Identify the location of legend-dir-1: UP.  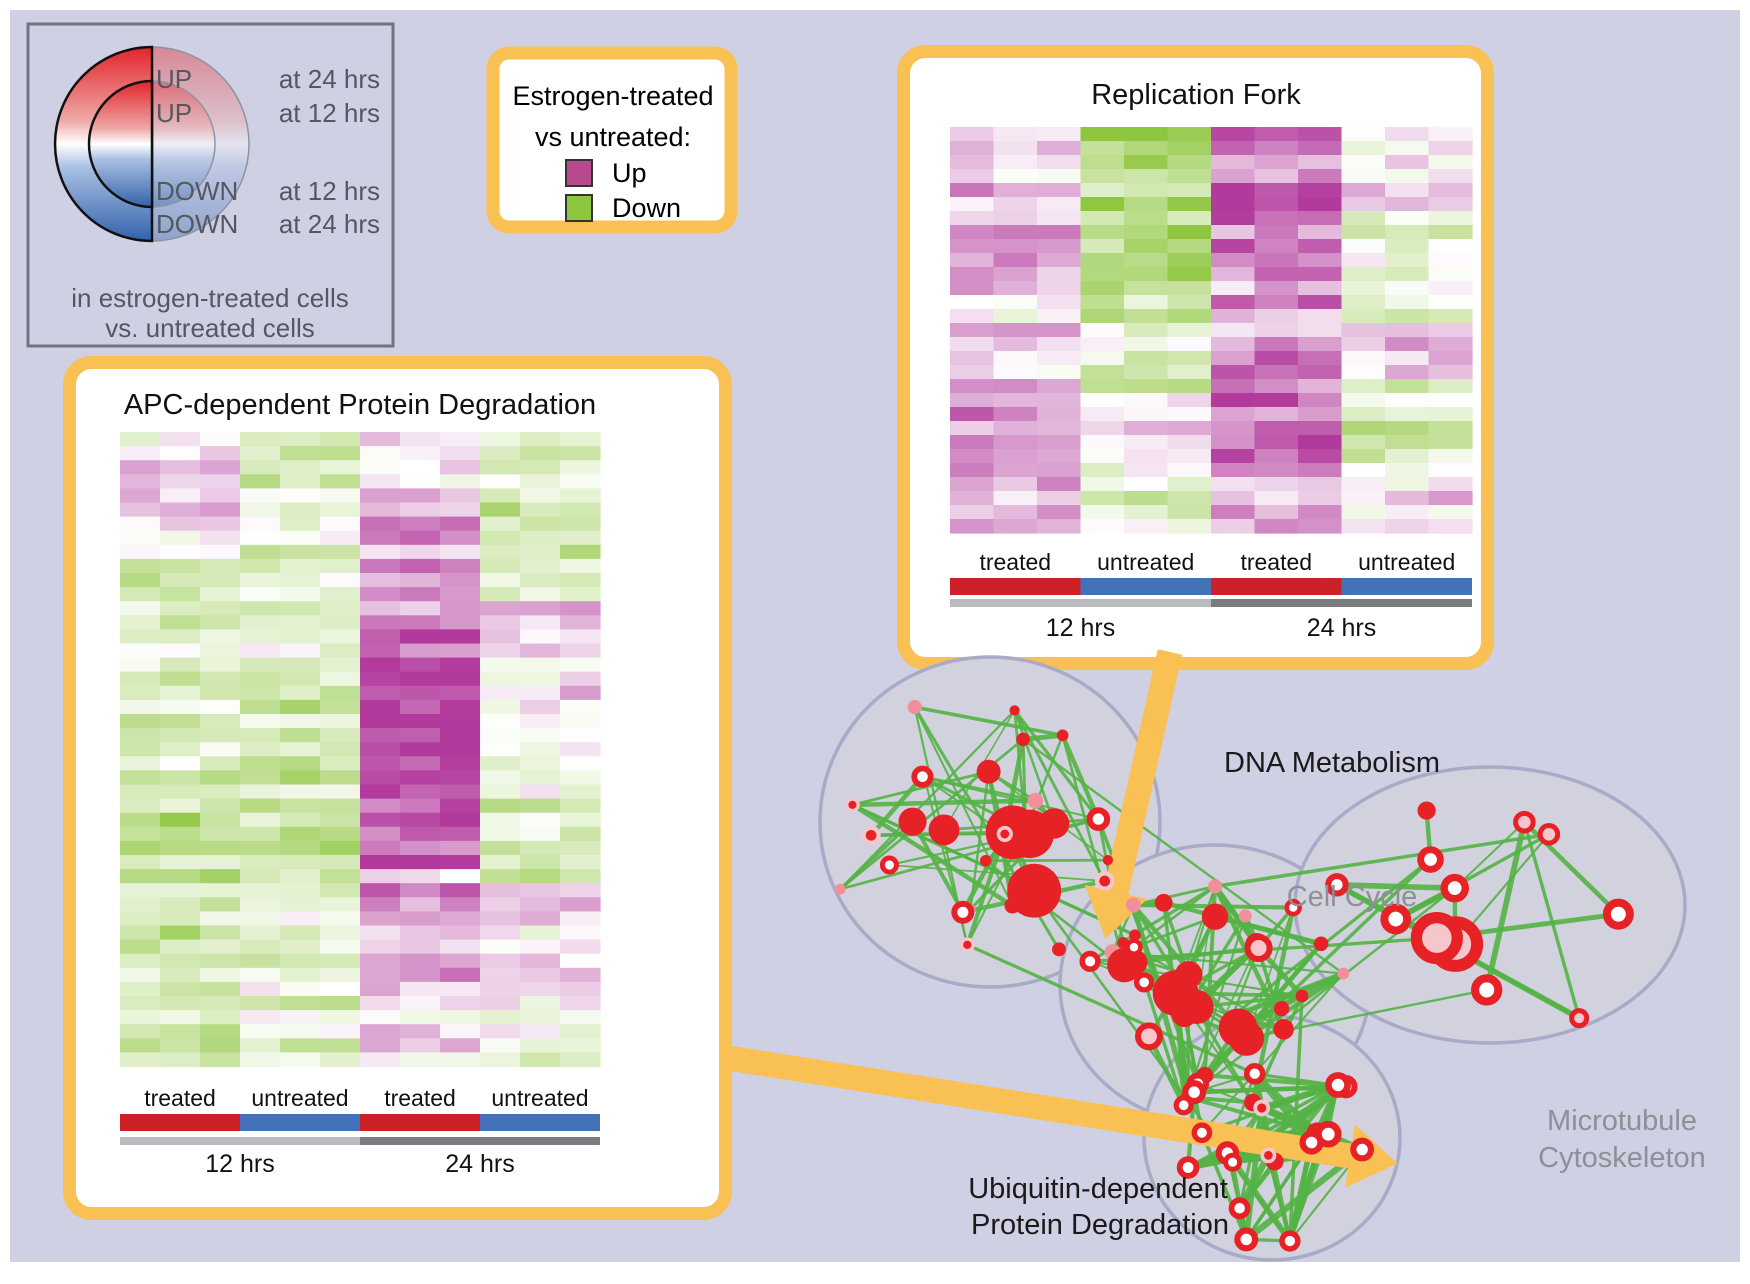
(174, 79).